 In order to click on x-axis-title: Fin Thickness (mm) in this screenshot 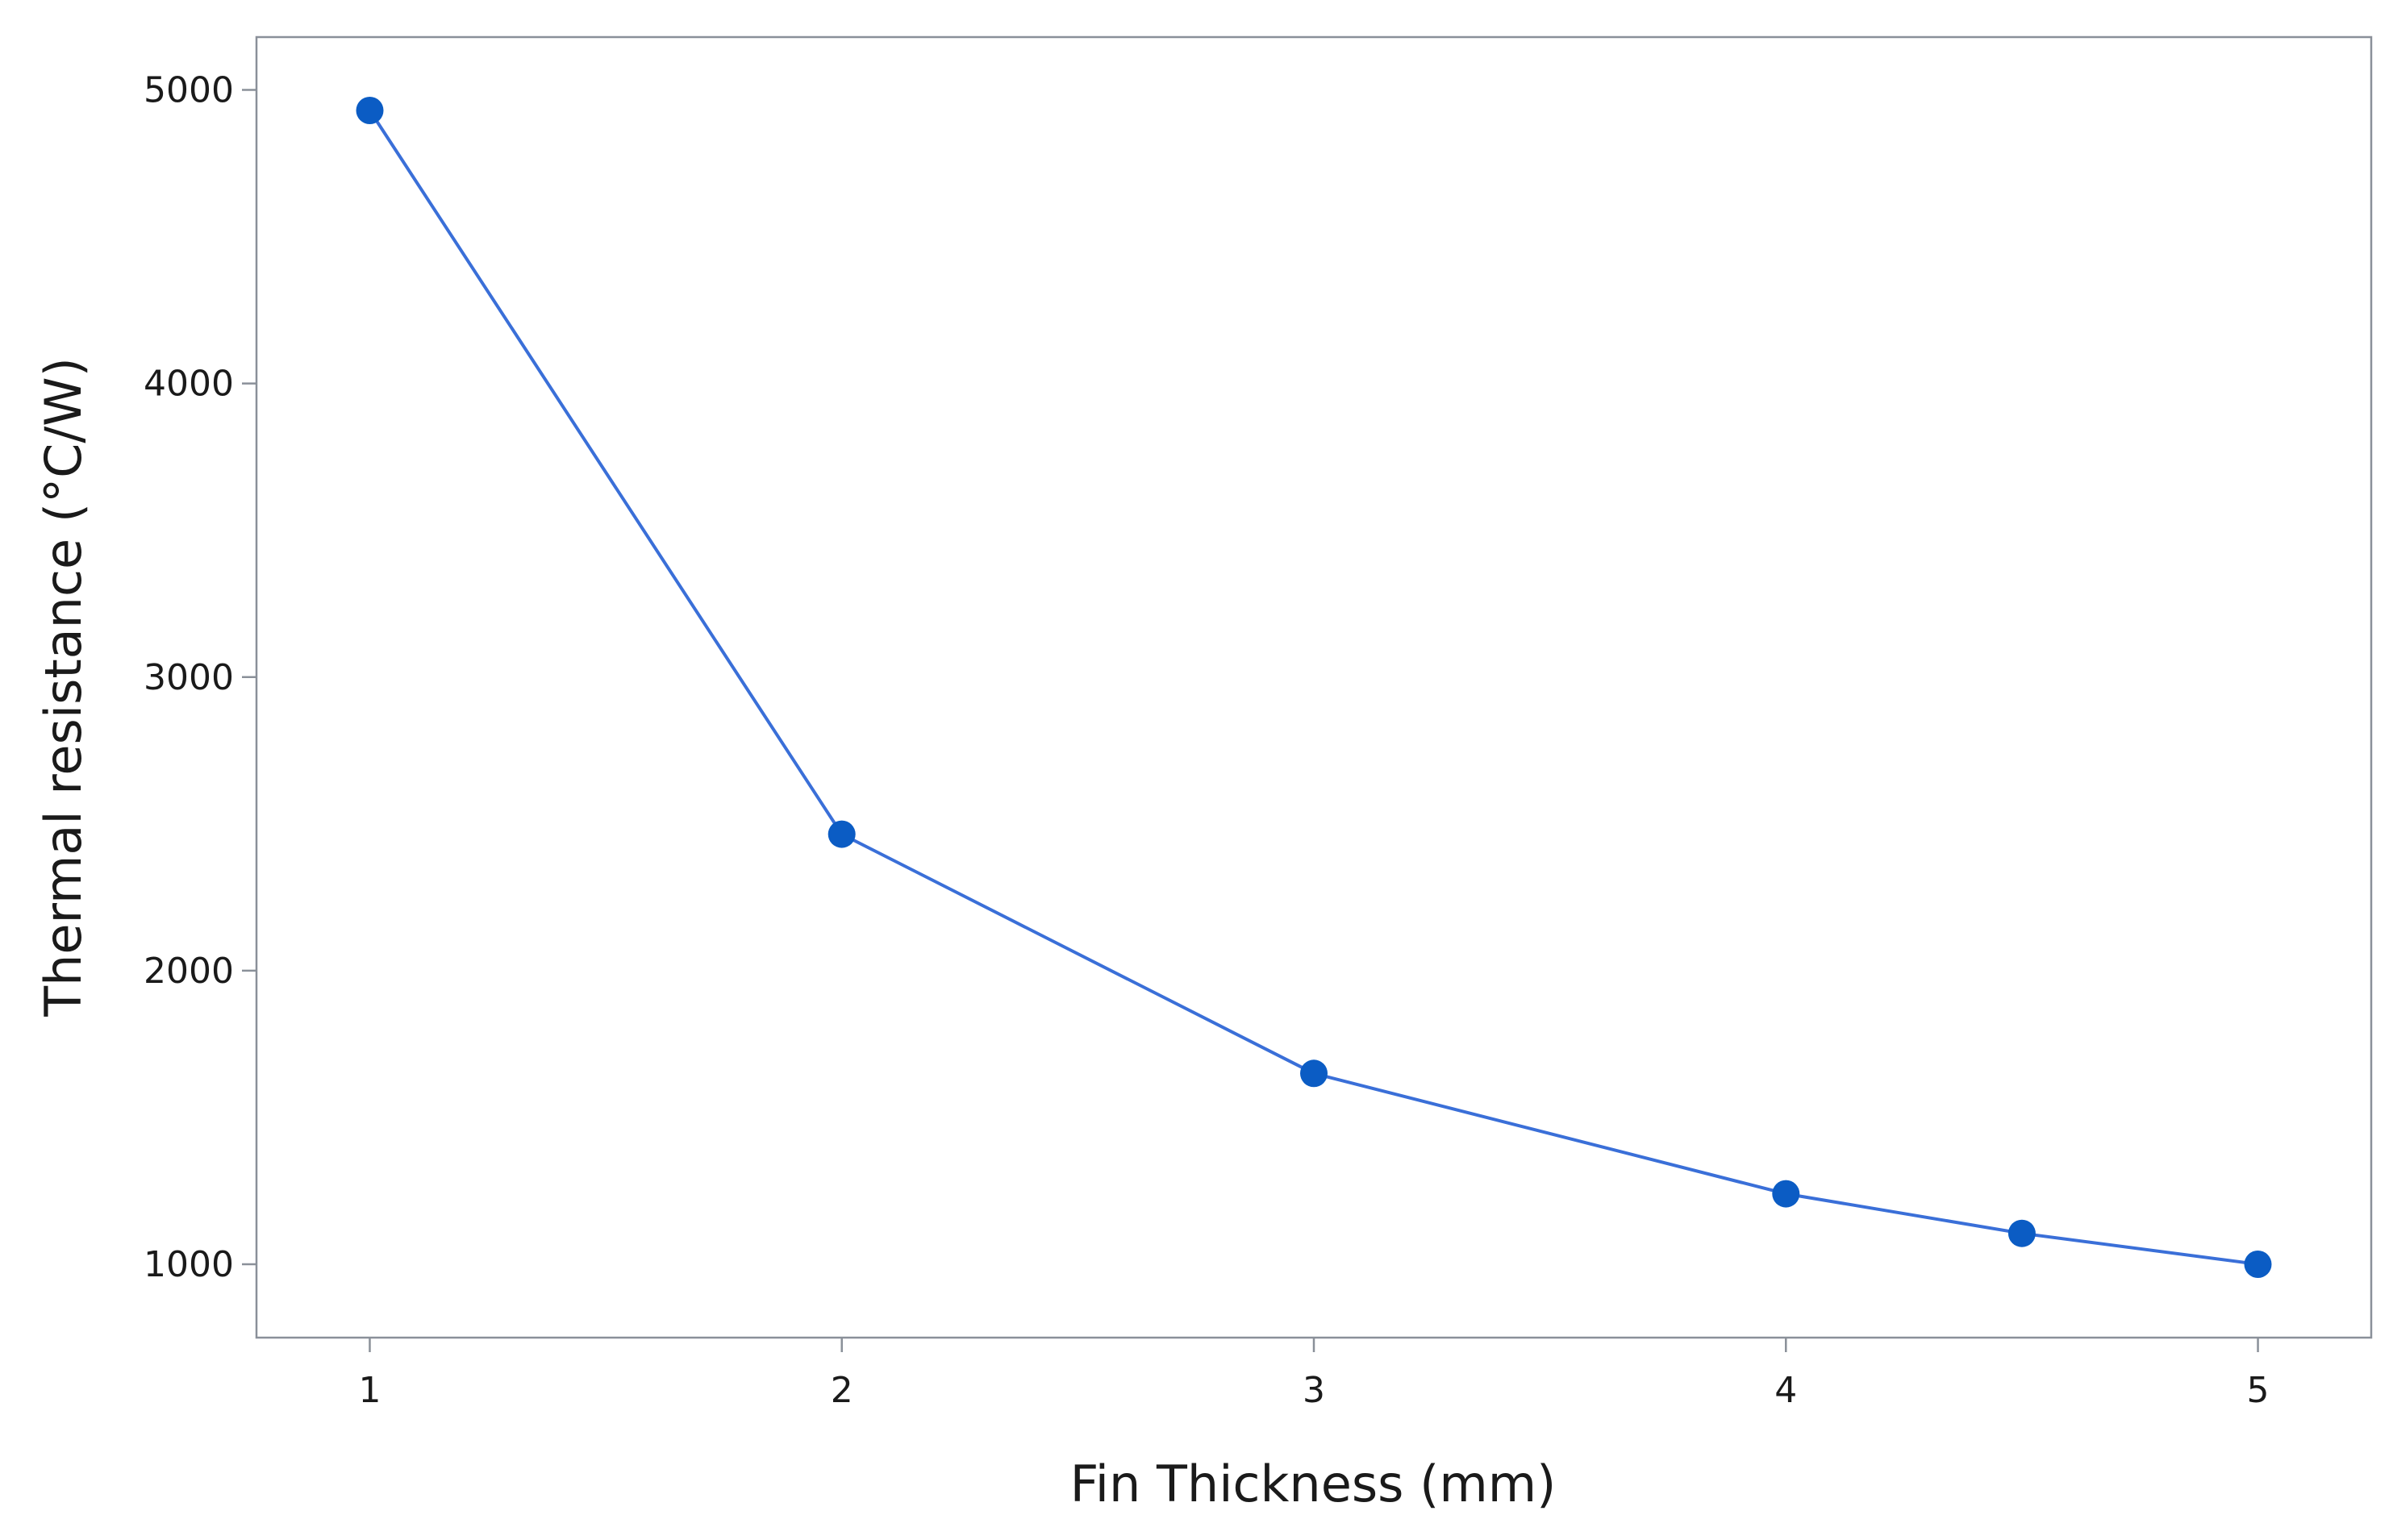, I will do `click(1314, 1484)`.